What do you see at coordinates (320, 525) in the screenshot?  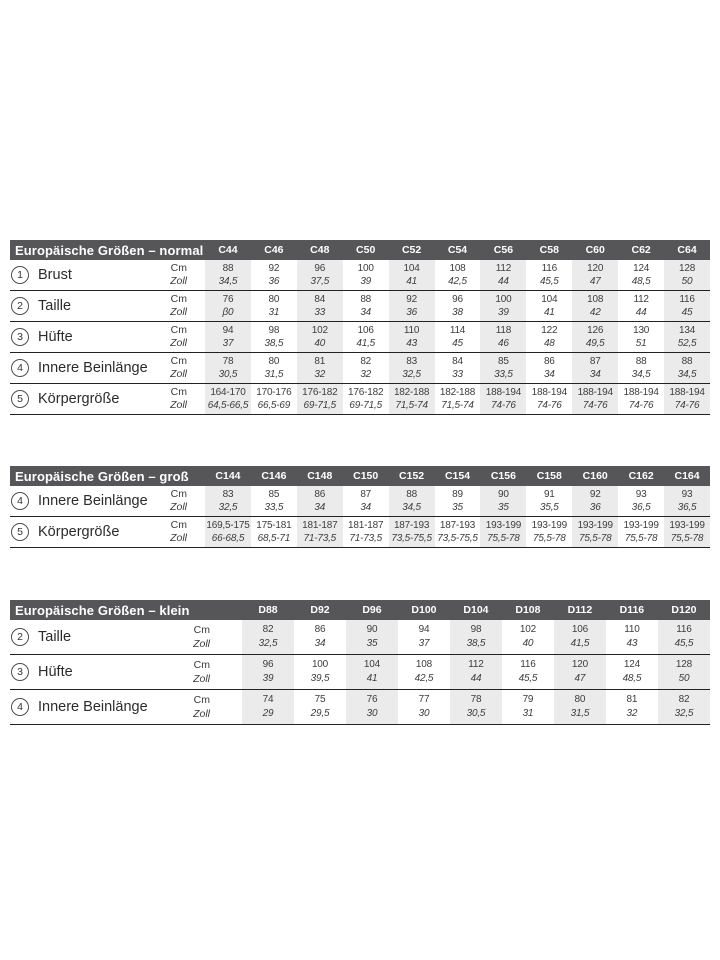 I see `cm-value: 181-187` at bounding box center [320, 525].